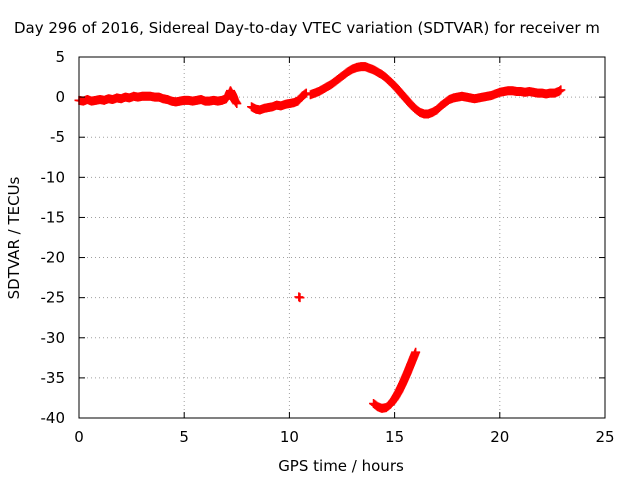 The height and width of the screenshot is (480, 640). I want to click on x-tick-label: 0, so click(79, 437).